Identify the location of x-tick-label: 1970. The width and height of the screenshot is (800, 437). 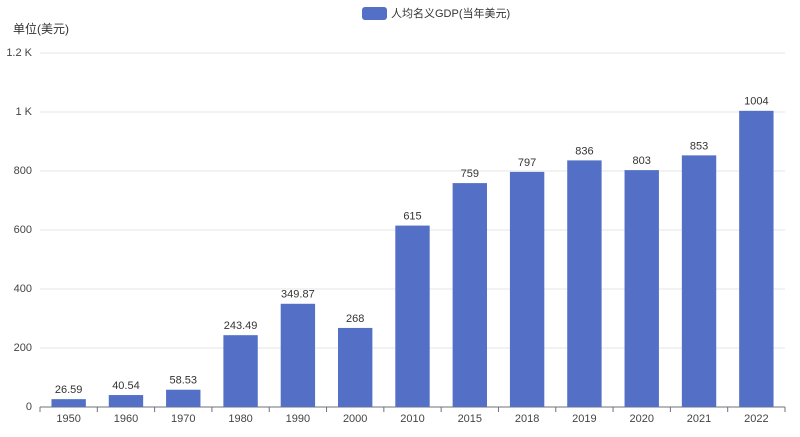
(183, 419).